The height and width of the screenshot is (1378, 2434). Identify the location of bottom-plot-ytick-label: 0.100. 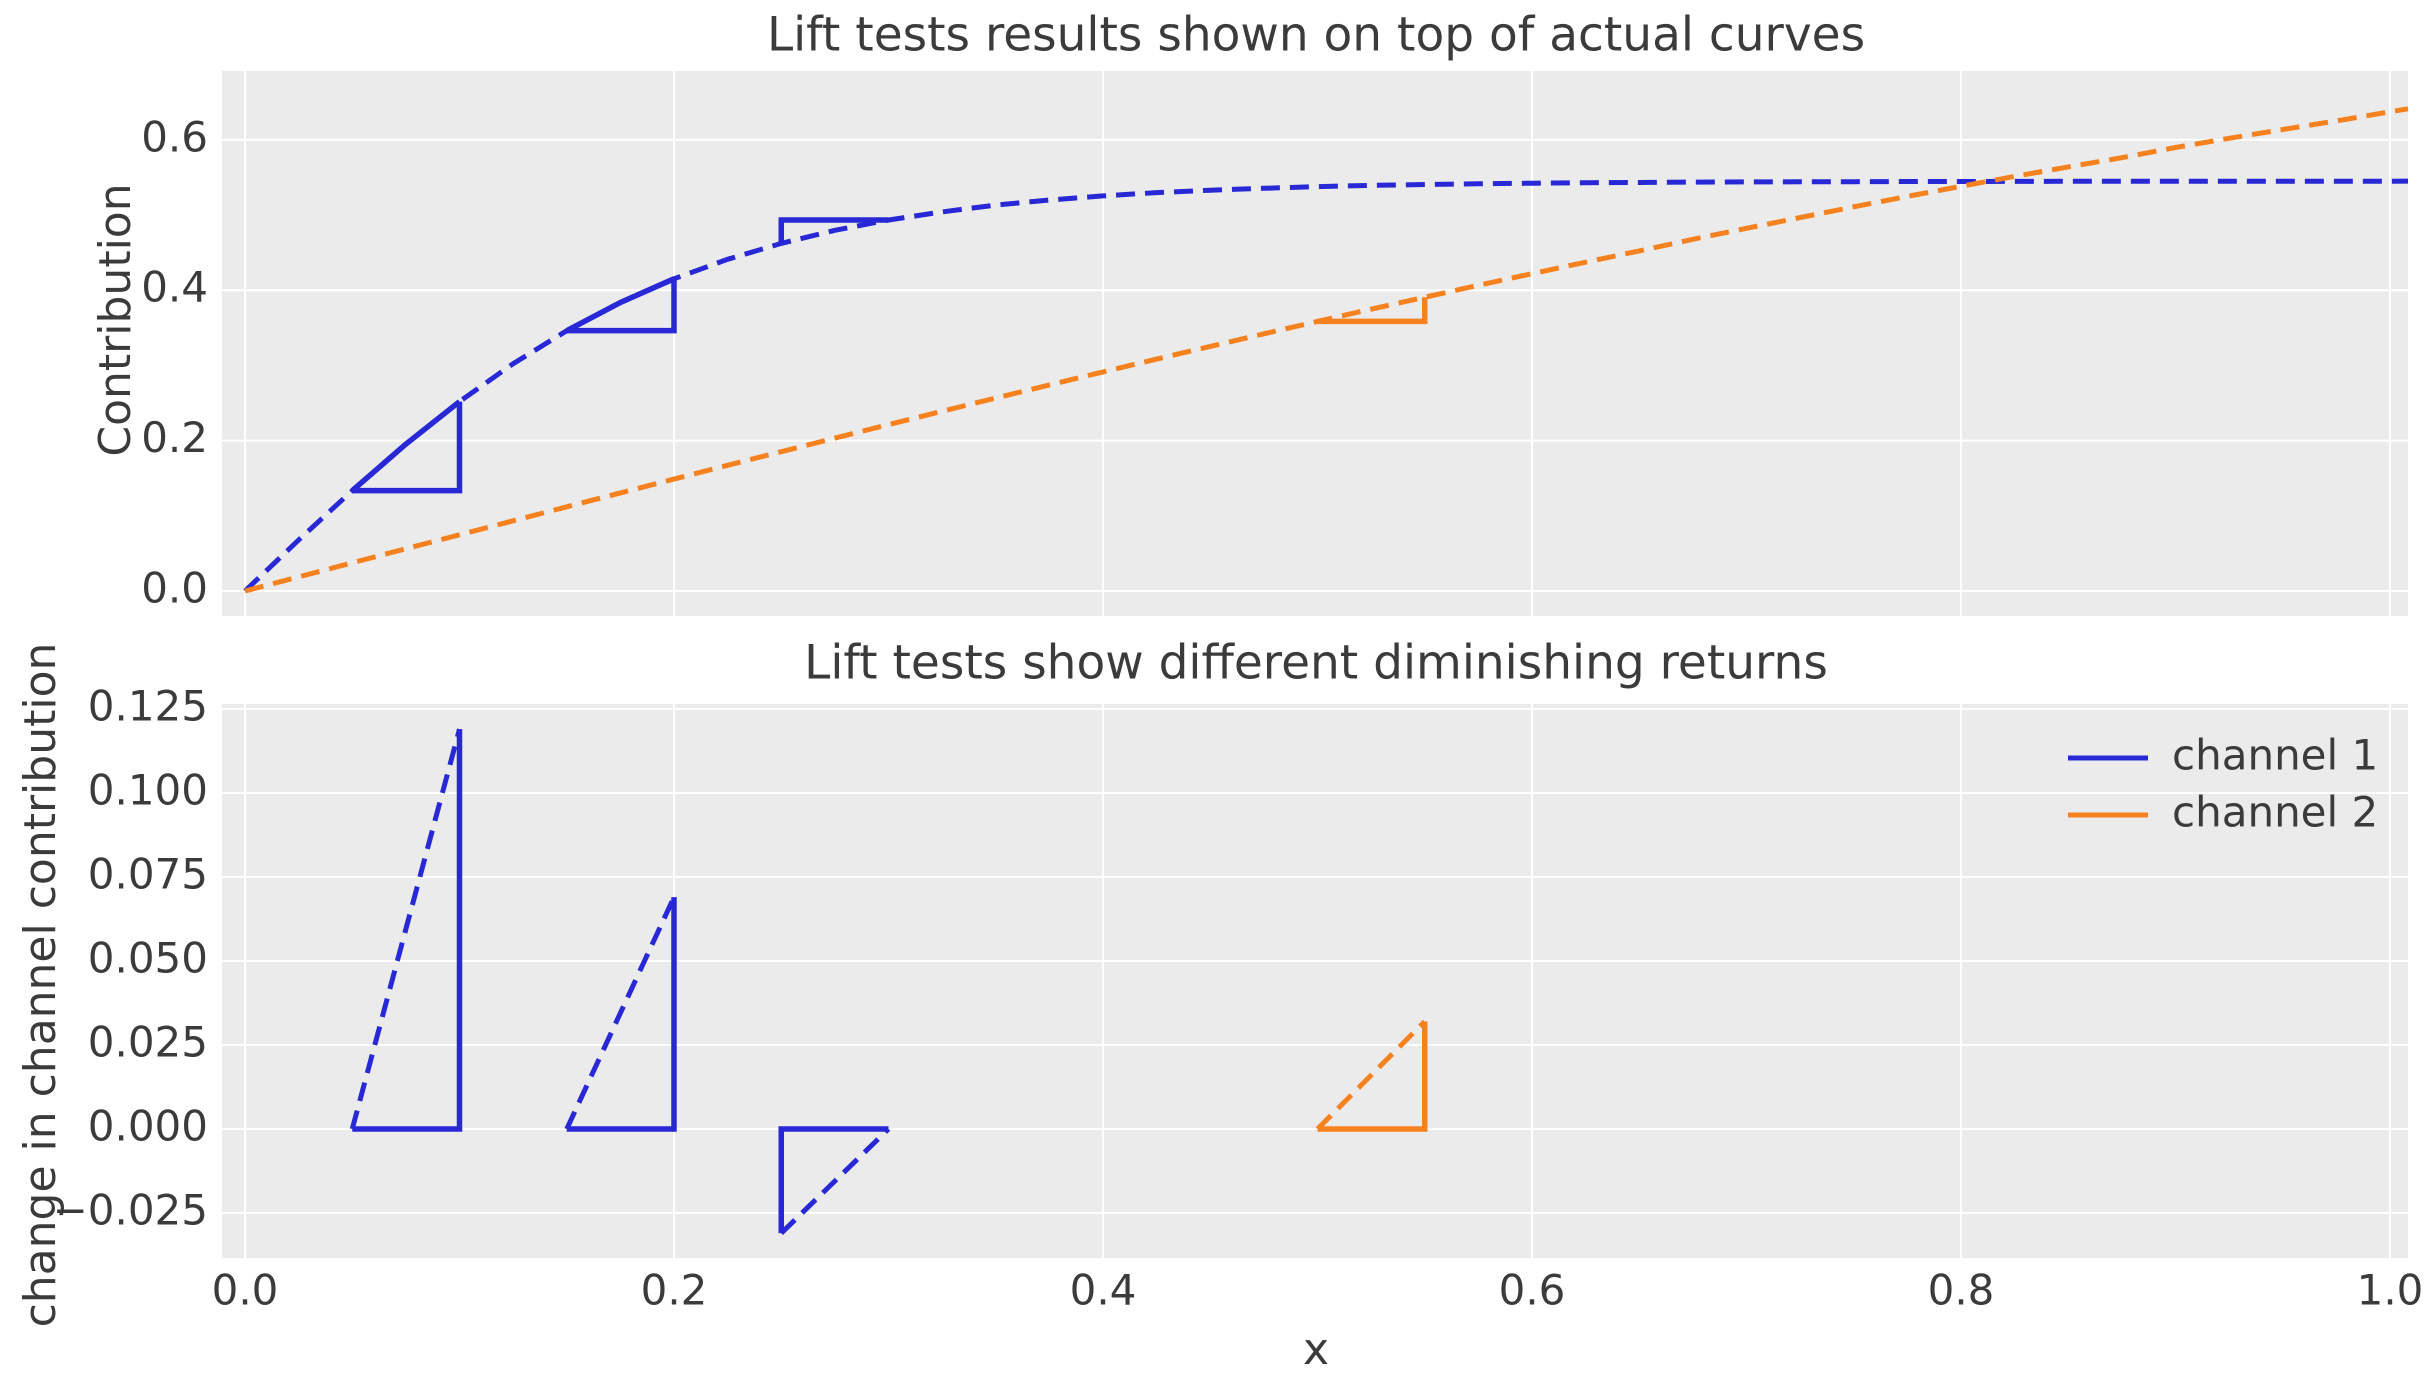
(148, 790).